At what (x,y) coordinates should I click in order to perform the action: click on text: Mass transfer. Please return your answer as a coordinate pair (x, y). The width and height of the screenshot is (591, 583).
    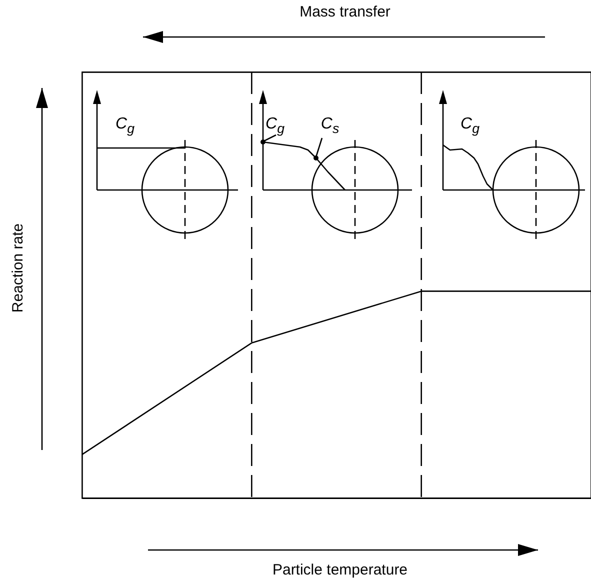
    Looking at the image, I should click on (345, 12).